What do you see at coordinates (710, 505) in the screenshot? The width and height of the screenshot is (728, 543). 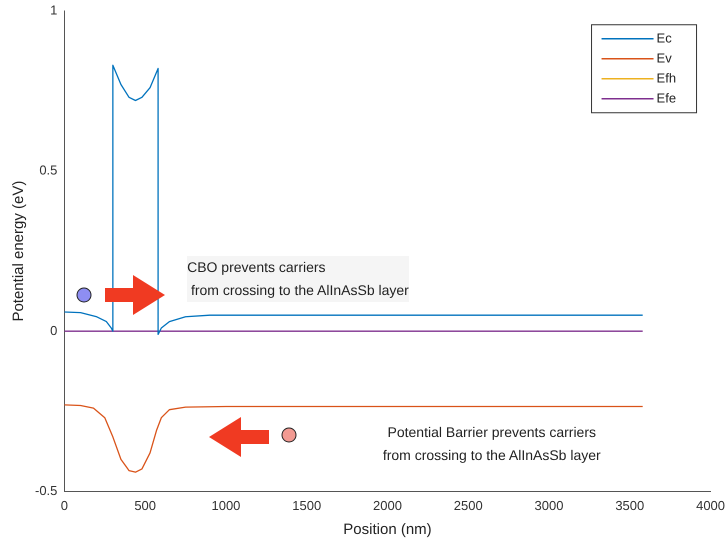 I see `x-tick-label: 4000` at bounding box center [710, 505].